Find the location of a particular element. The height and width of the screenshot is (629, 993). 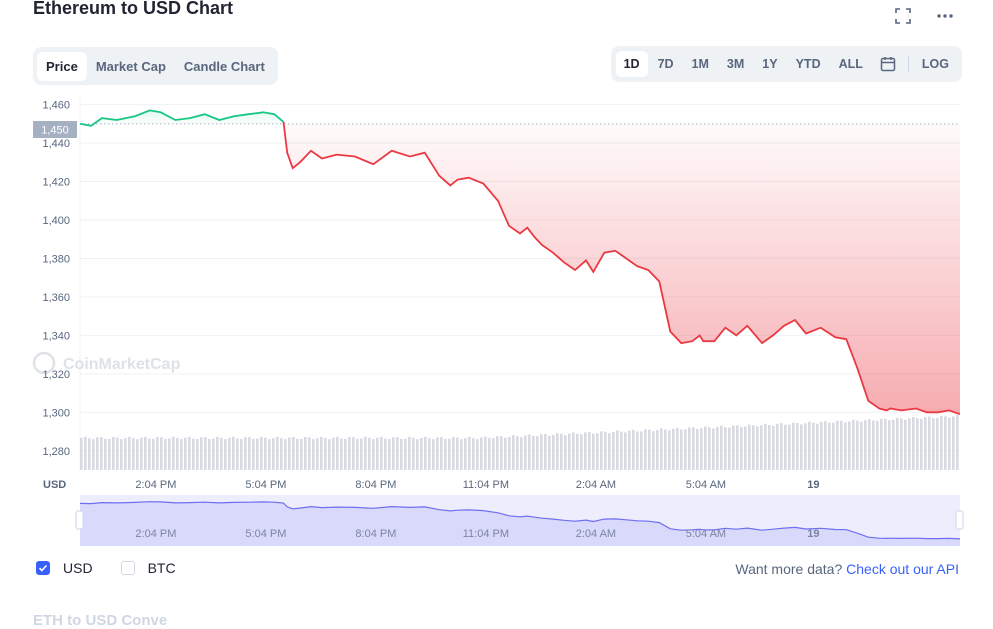

x-tick-label: 2:04 PM is located at coordinates (155, 485).